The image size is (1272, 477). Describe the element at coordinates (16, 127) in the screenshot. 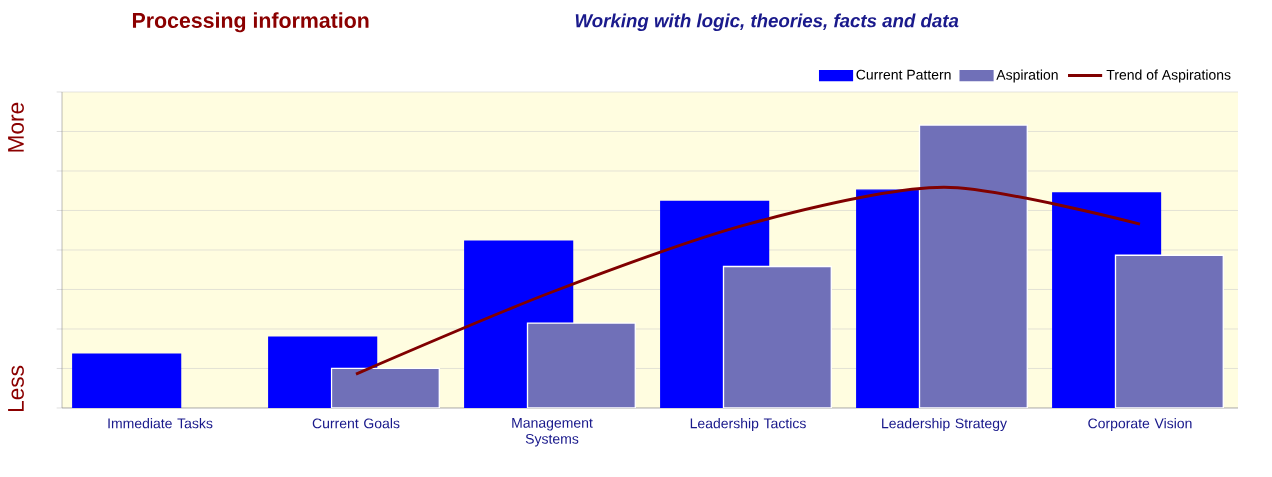

I see `text: More` at that location.